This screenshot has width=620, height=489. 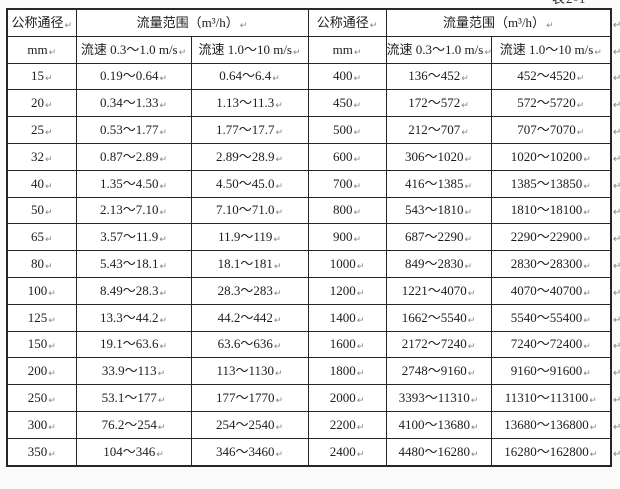 What do you see at coordinates (249, 317) in the screenshot?
I see `flow-high-left-cell: 44.2～442↵` at bounding box center [249, 317].